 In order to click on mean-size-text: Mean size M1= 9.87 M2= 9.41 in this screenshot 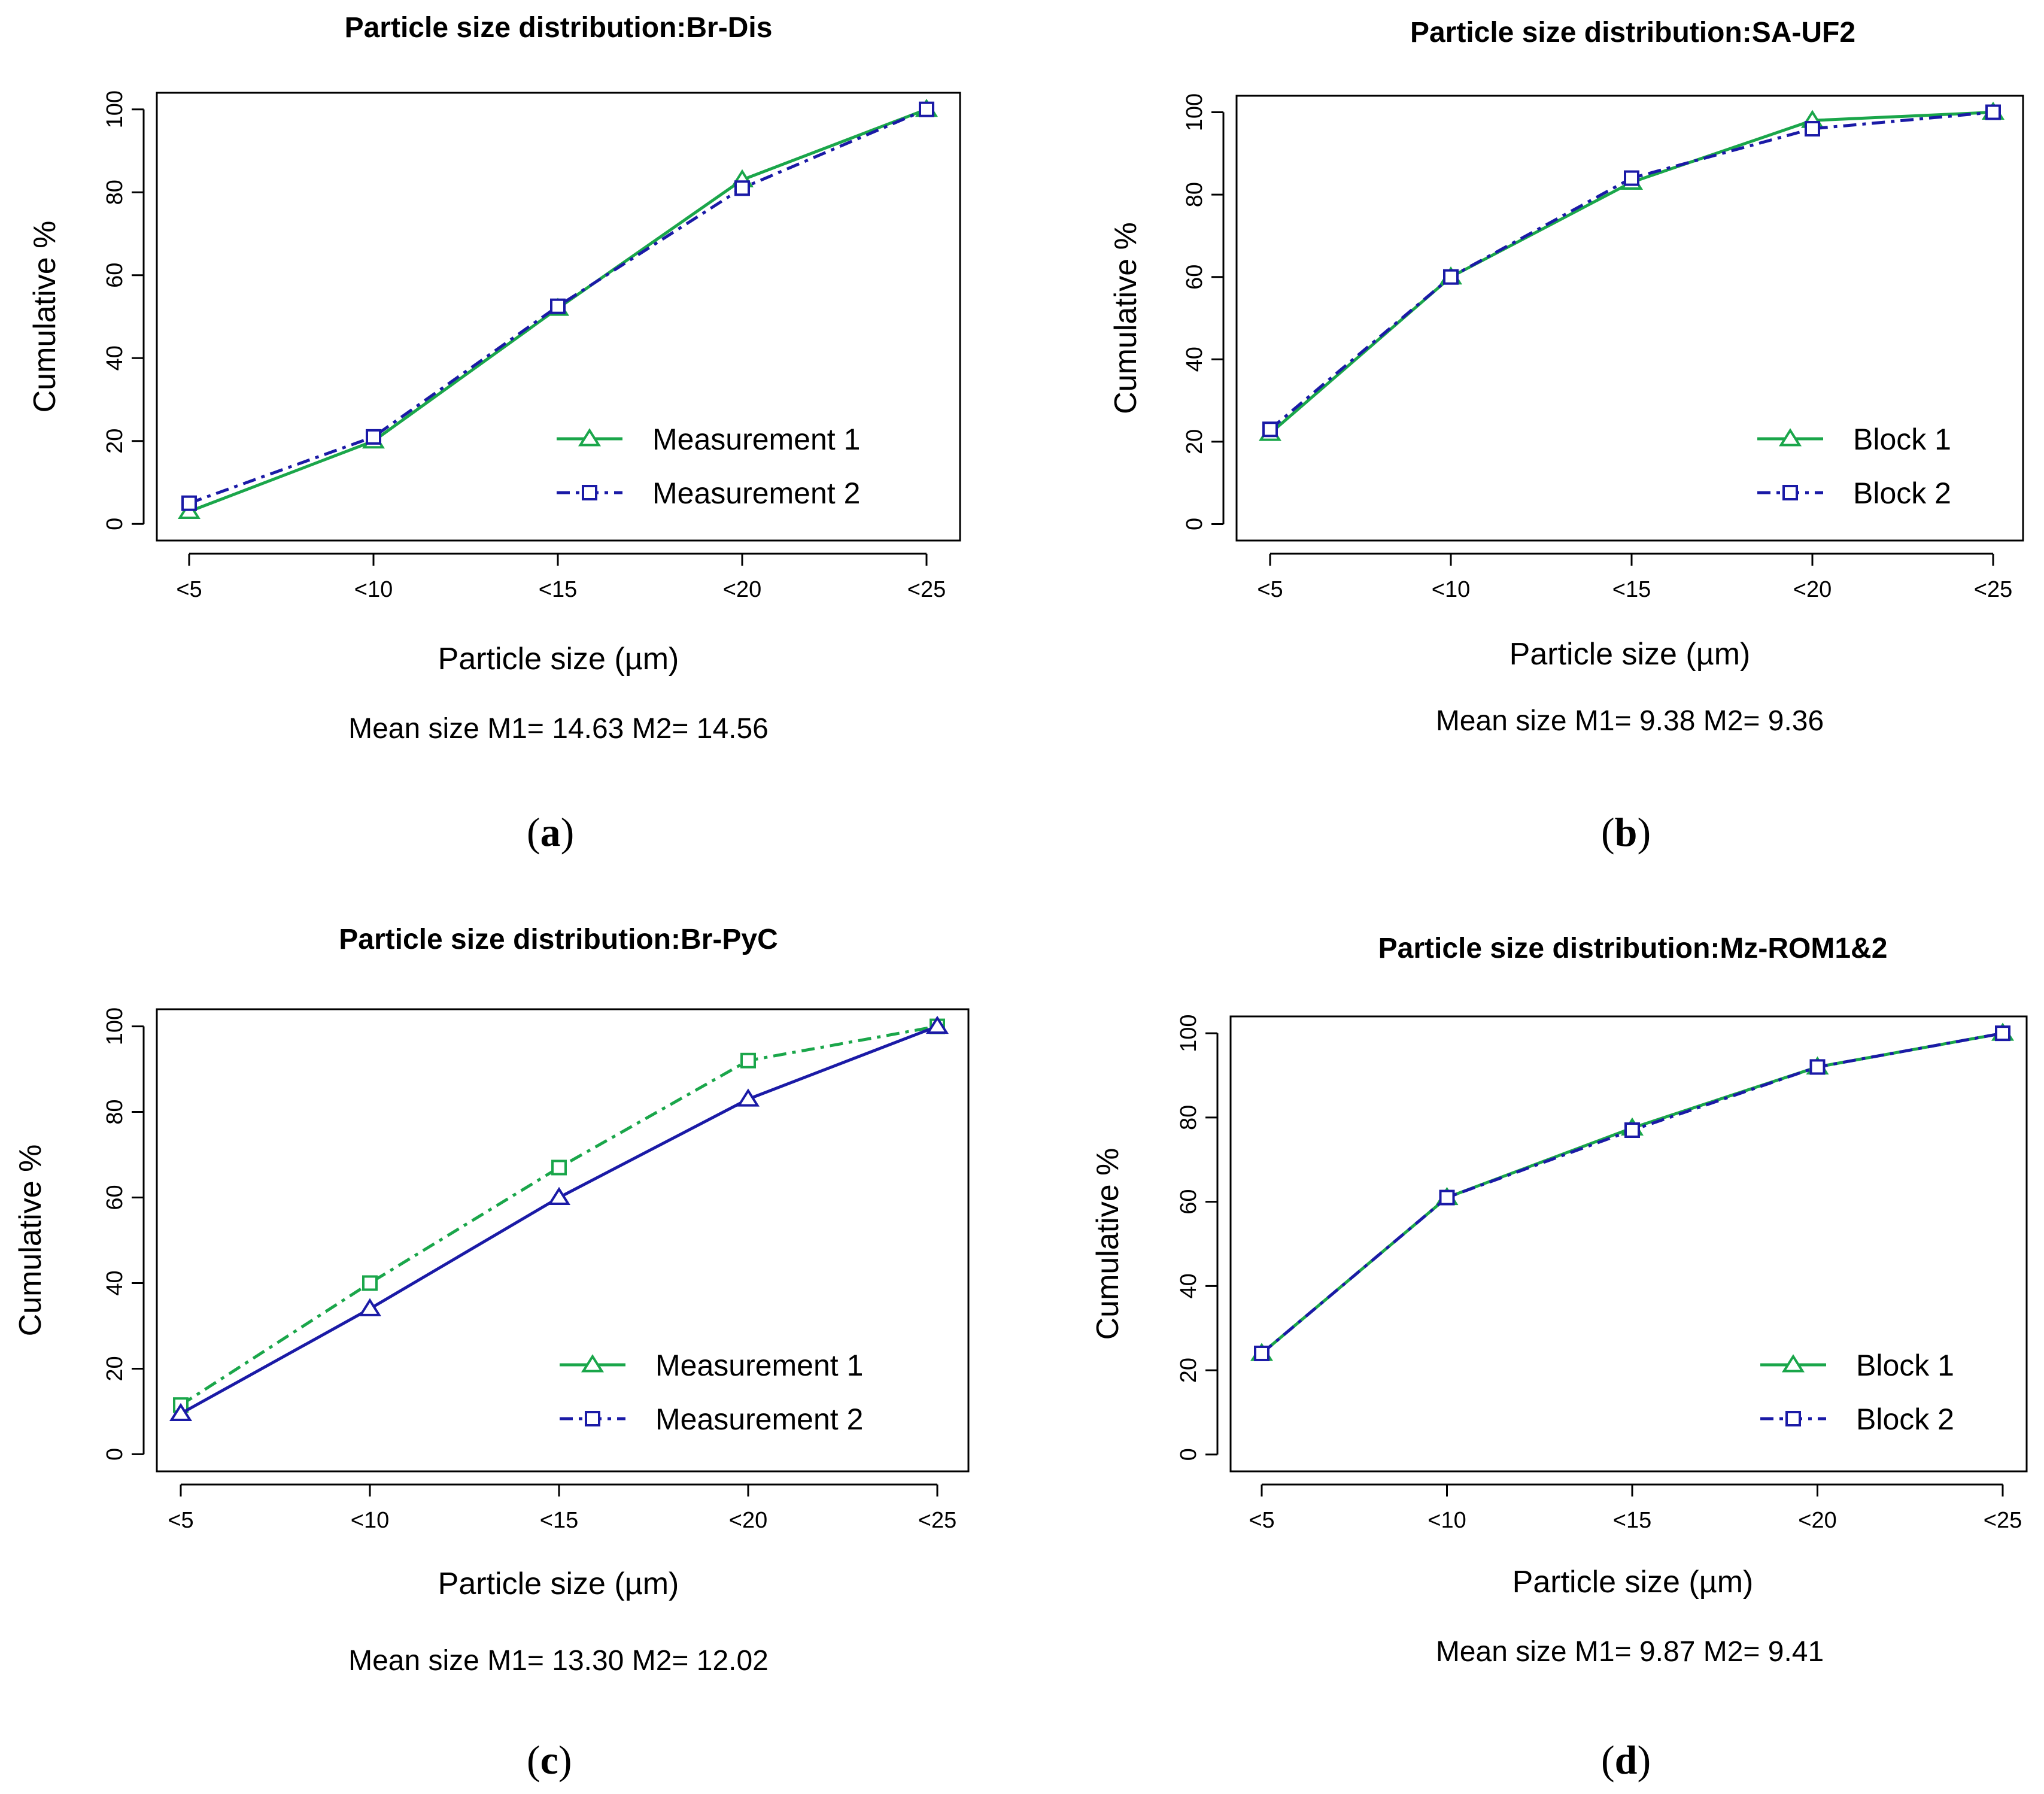, I will do `click(1630, 1652)`.